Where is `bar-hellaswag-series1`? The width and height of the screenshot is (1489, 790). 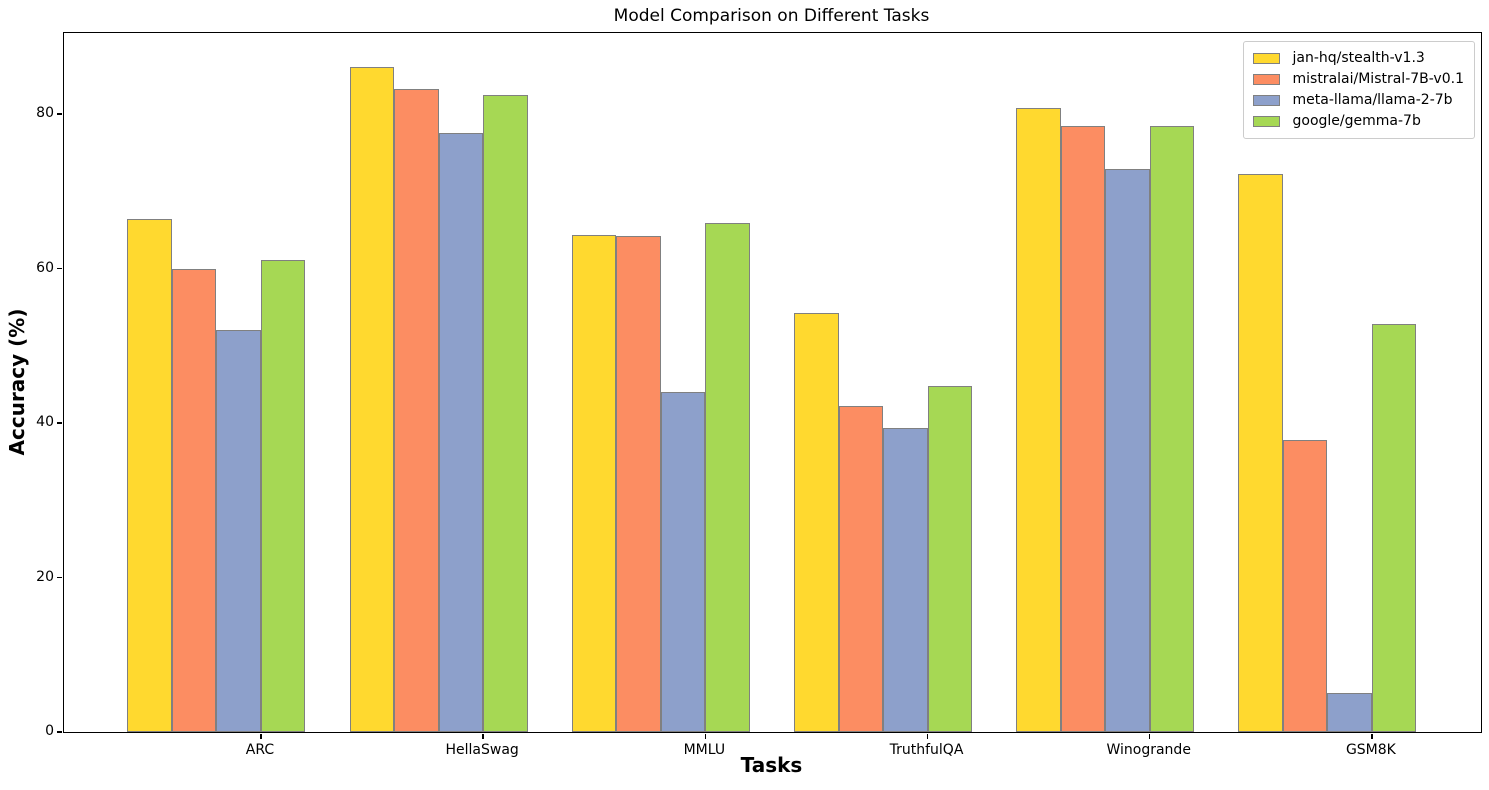 bar-hellaswag-series1 is located at coordinates (416, 410).